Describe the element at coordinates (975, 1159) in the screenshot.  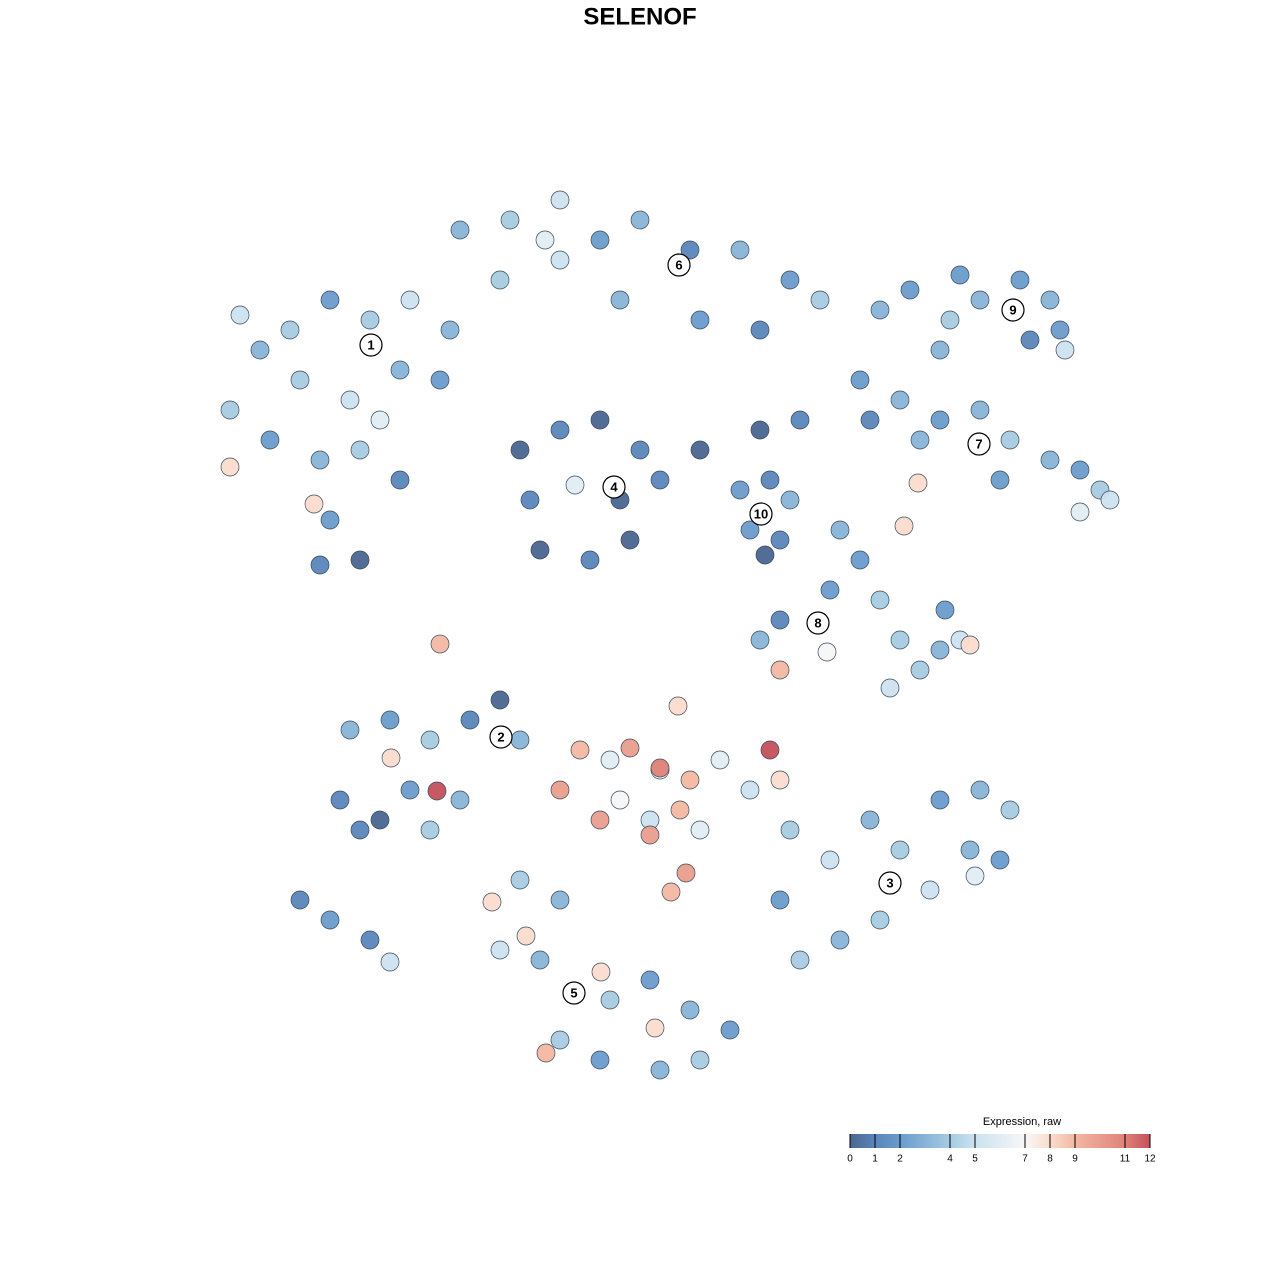
I see `colorbar-tick-label: 5` at that location.